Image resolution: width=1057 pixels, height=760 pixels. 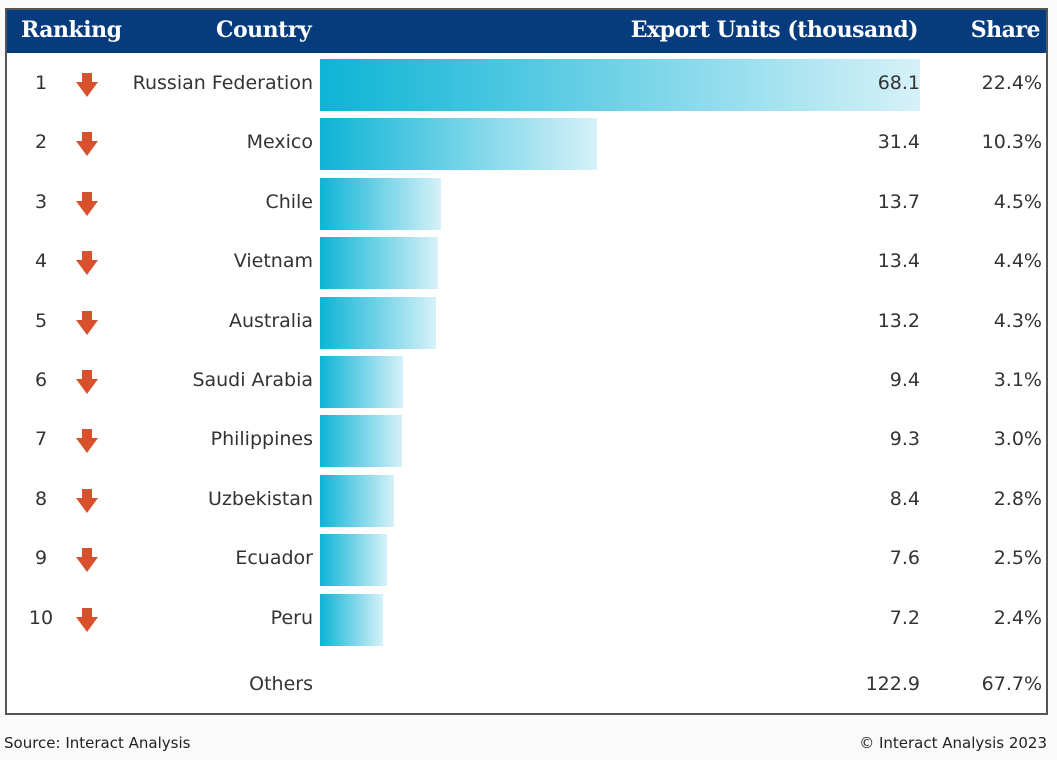 What do you see at coordinates (904, 498) in the screenshot?
I see `export-value: 8.4` at bounding box center [904, 498].